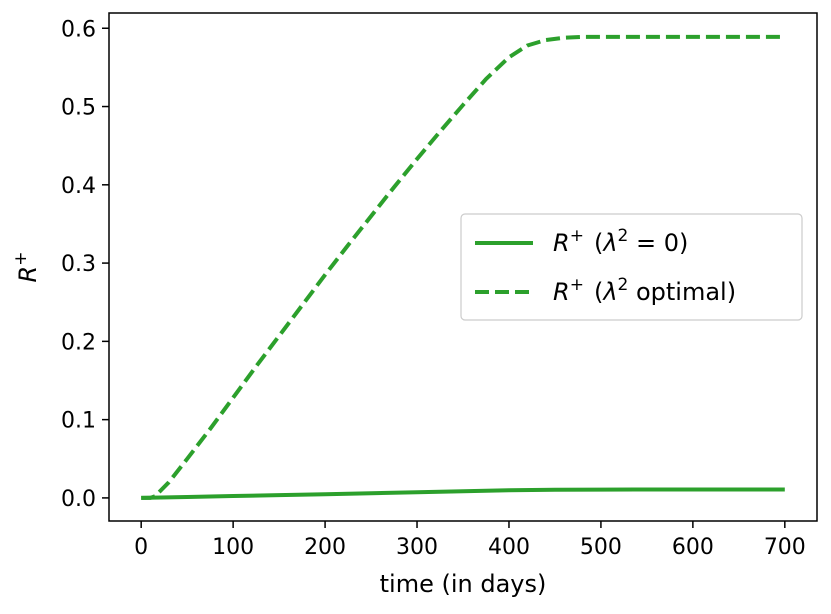 This screenshot has width=831, height=614. Describe the element at coordinates (78, 421) in the screenshot. I see `y-tick-label: 0.1` at that location.